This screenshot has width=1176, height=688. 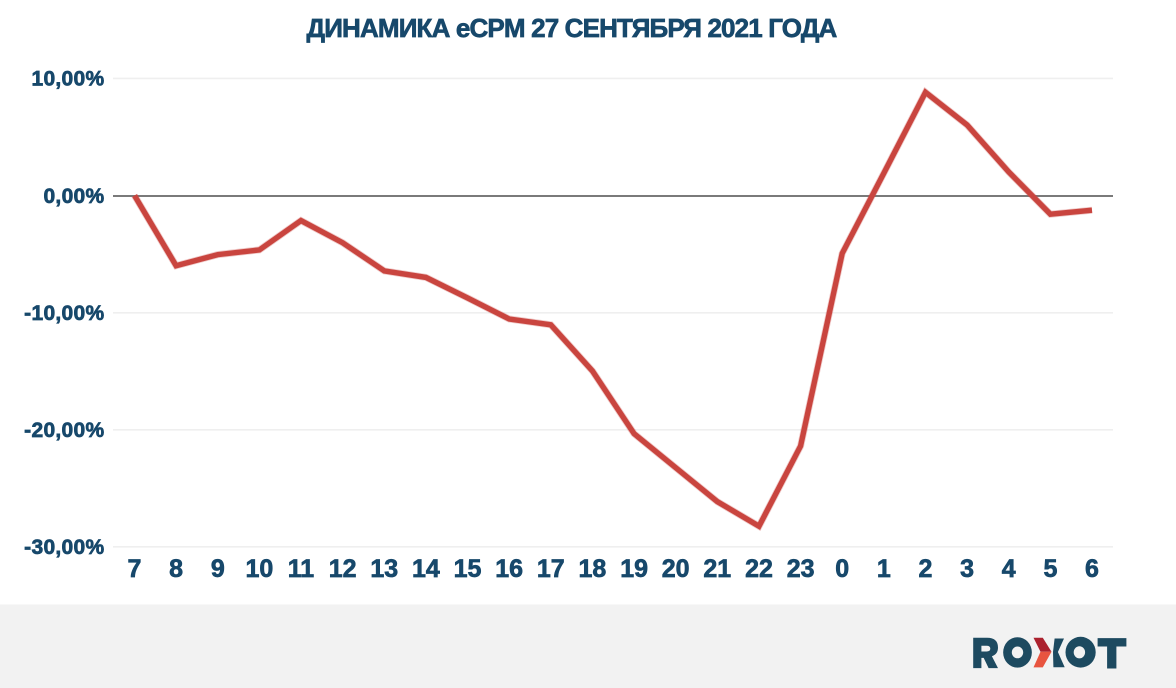 I want to click on svg-text: 17, so click(x=551, y=569).